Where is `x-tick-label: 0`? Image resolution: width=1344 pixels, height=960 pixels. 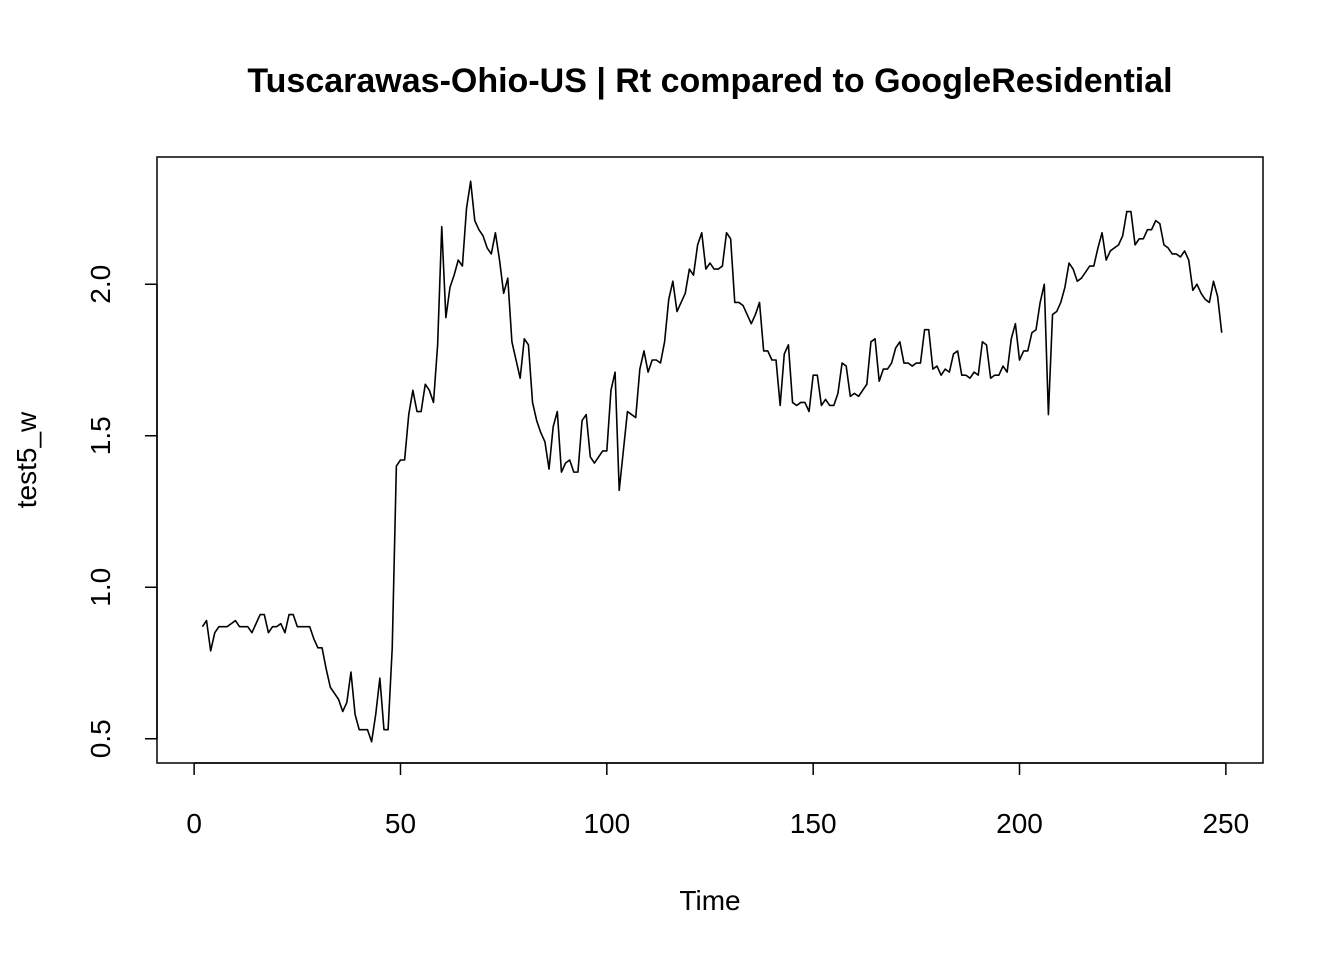
x-tick-label: 0 is located at coordinates (194, 823).